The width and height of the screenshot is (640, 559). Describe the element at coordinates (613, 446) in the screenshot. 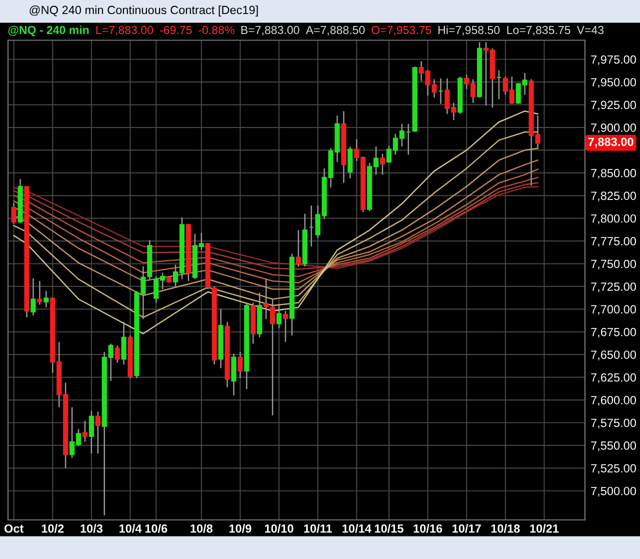

I see `y-tick-label: 7,550.00` at that location.